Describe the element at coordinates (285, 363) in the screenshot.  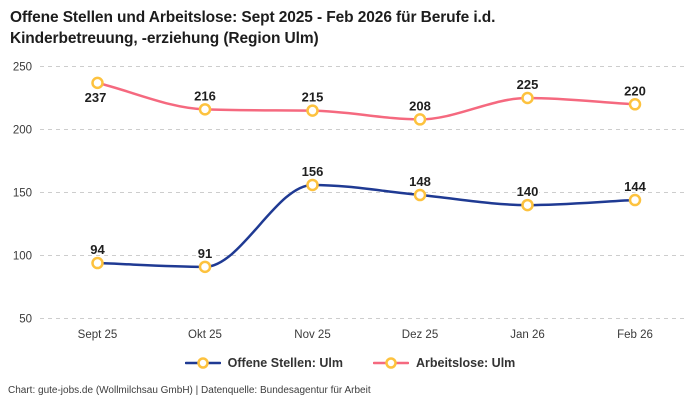
I see `legend-label: Offene Stellen: Ulm` at that location.